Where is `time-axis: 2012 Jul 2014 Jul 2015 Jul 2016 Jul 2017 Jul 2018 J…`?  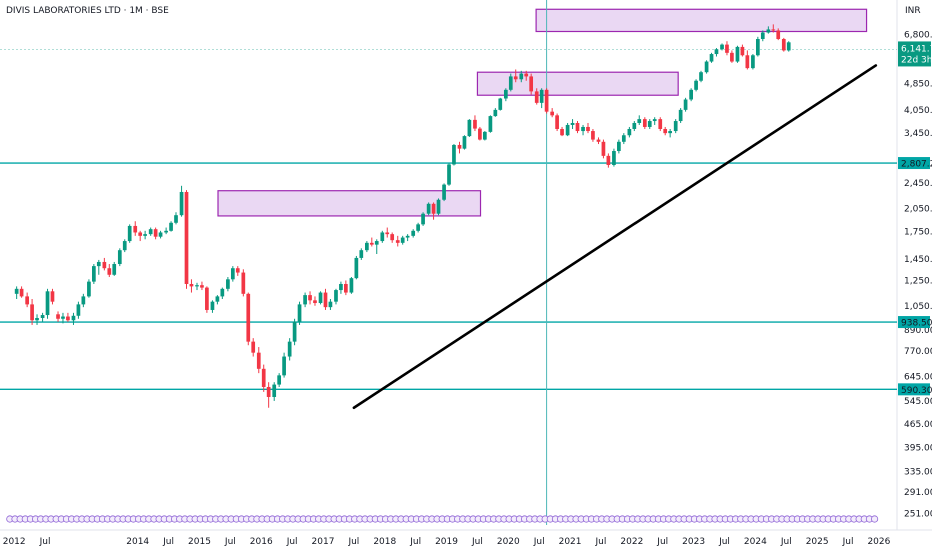
time-axis: 2012 Jul 2014 Jul 2015 Jul 2016 Jul 2017 Jul 2018 J… is located at coordinates (447, 542).